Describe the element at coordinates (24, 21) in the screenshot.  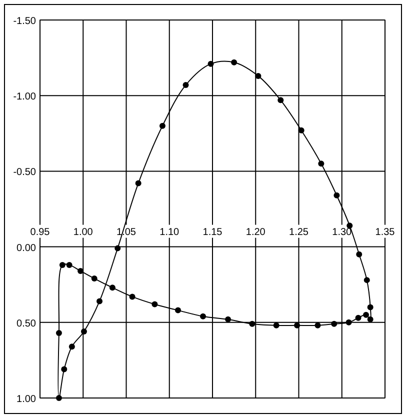
I see `y-tick-label: -1.50` at that location.